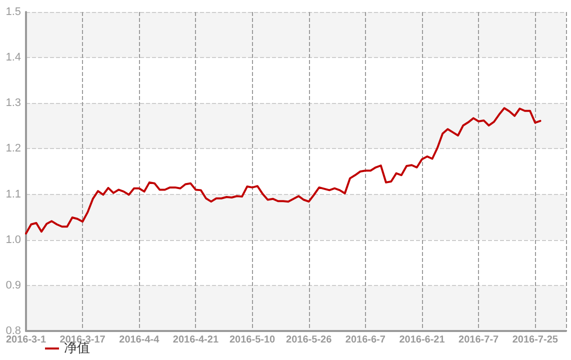  What do you see at coordinates (422, 340) in the screenshot?
I see `x-tick-label: 2016-6-21` at bounding box center [422, 340].